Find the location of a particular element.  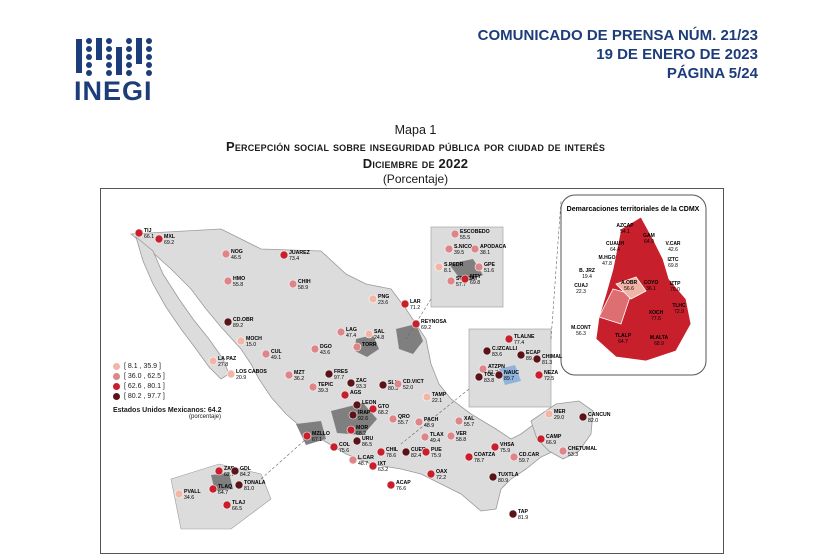

legend-swatch is located at coordinates (116, 376).